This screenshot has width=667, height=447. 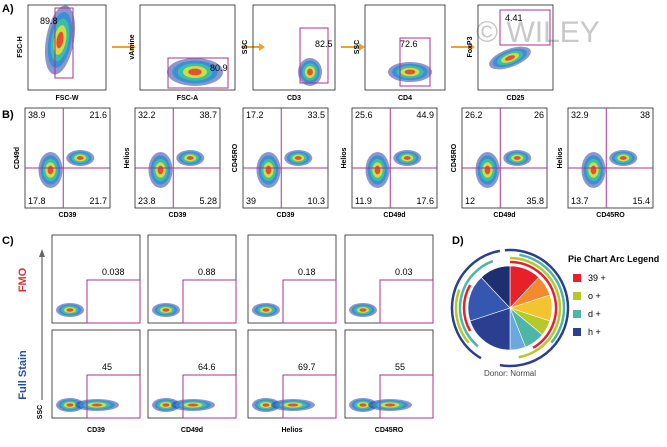 What do you see at coordinates (597, 278) in the screenshot?
I see `legend-label: 39 +` at bounding box center [597, 278].